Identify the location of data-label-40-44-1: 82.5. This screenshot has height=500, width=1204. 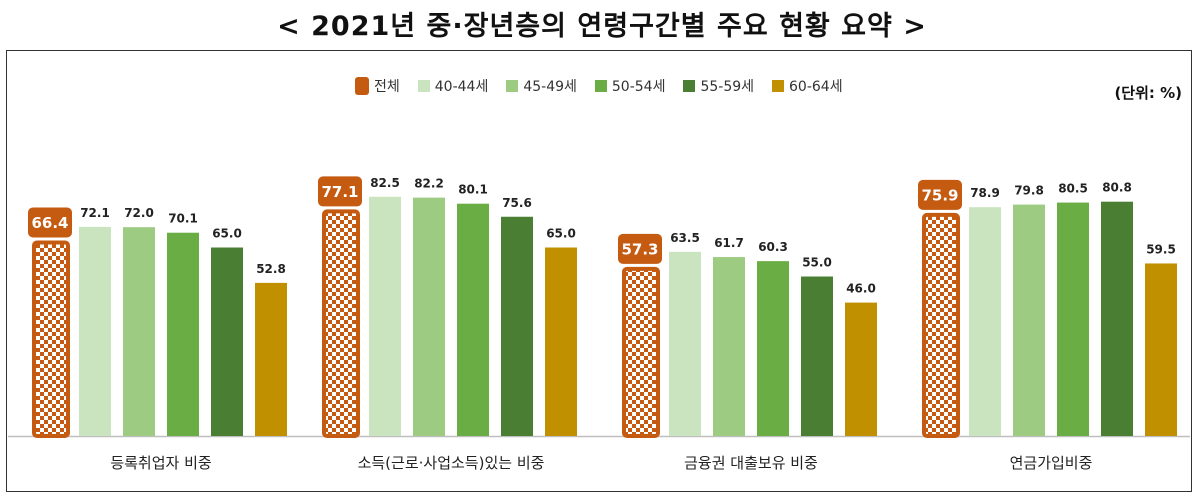
(385, 183).